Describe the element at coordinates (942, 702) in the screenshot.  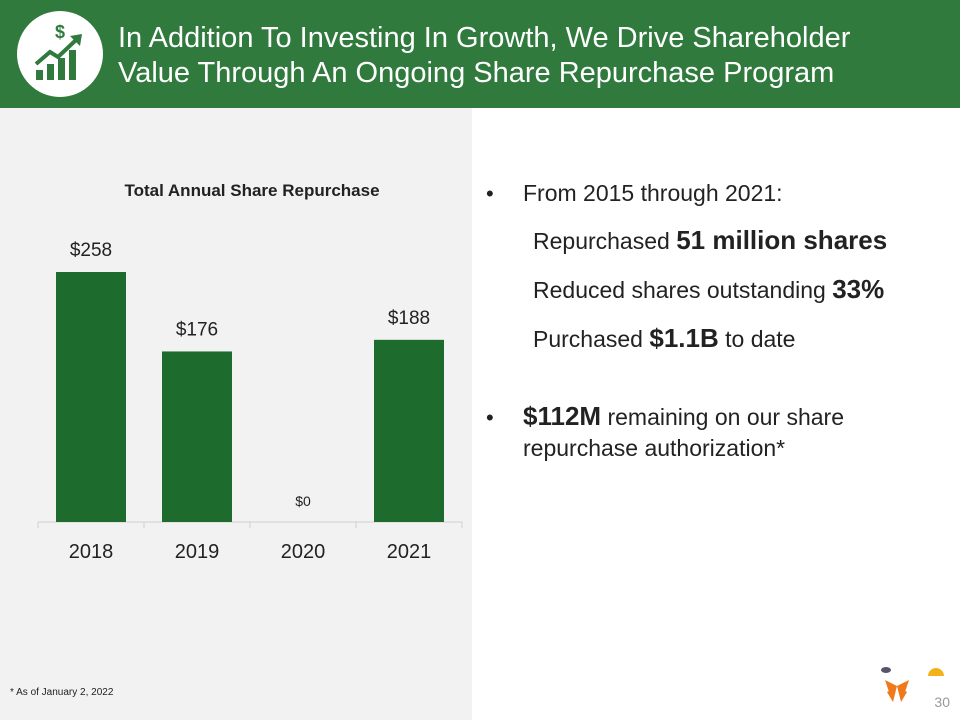
I see `page-number: 30` at that location.